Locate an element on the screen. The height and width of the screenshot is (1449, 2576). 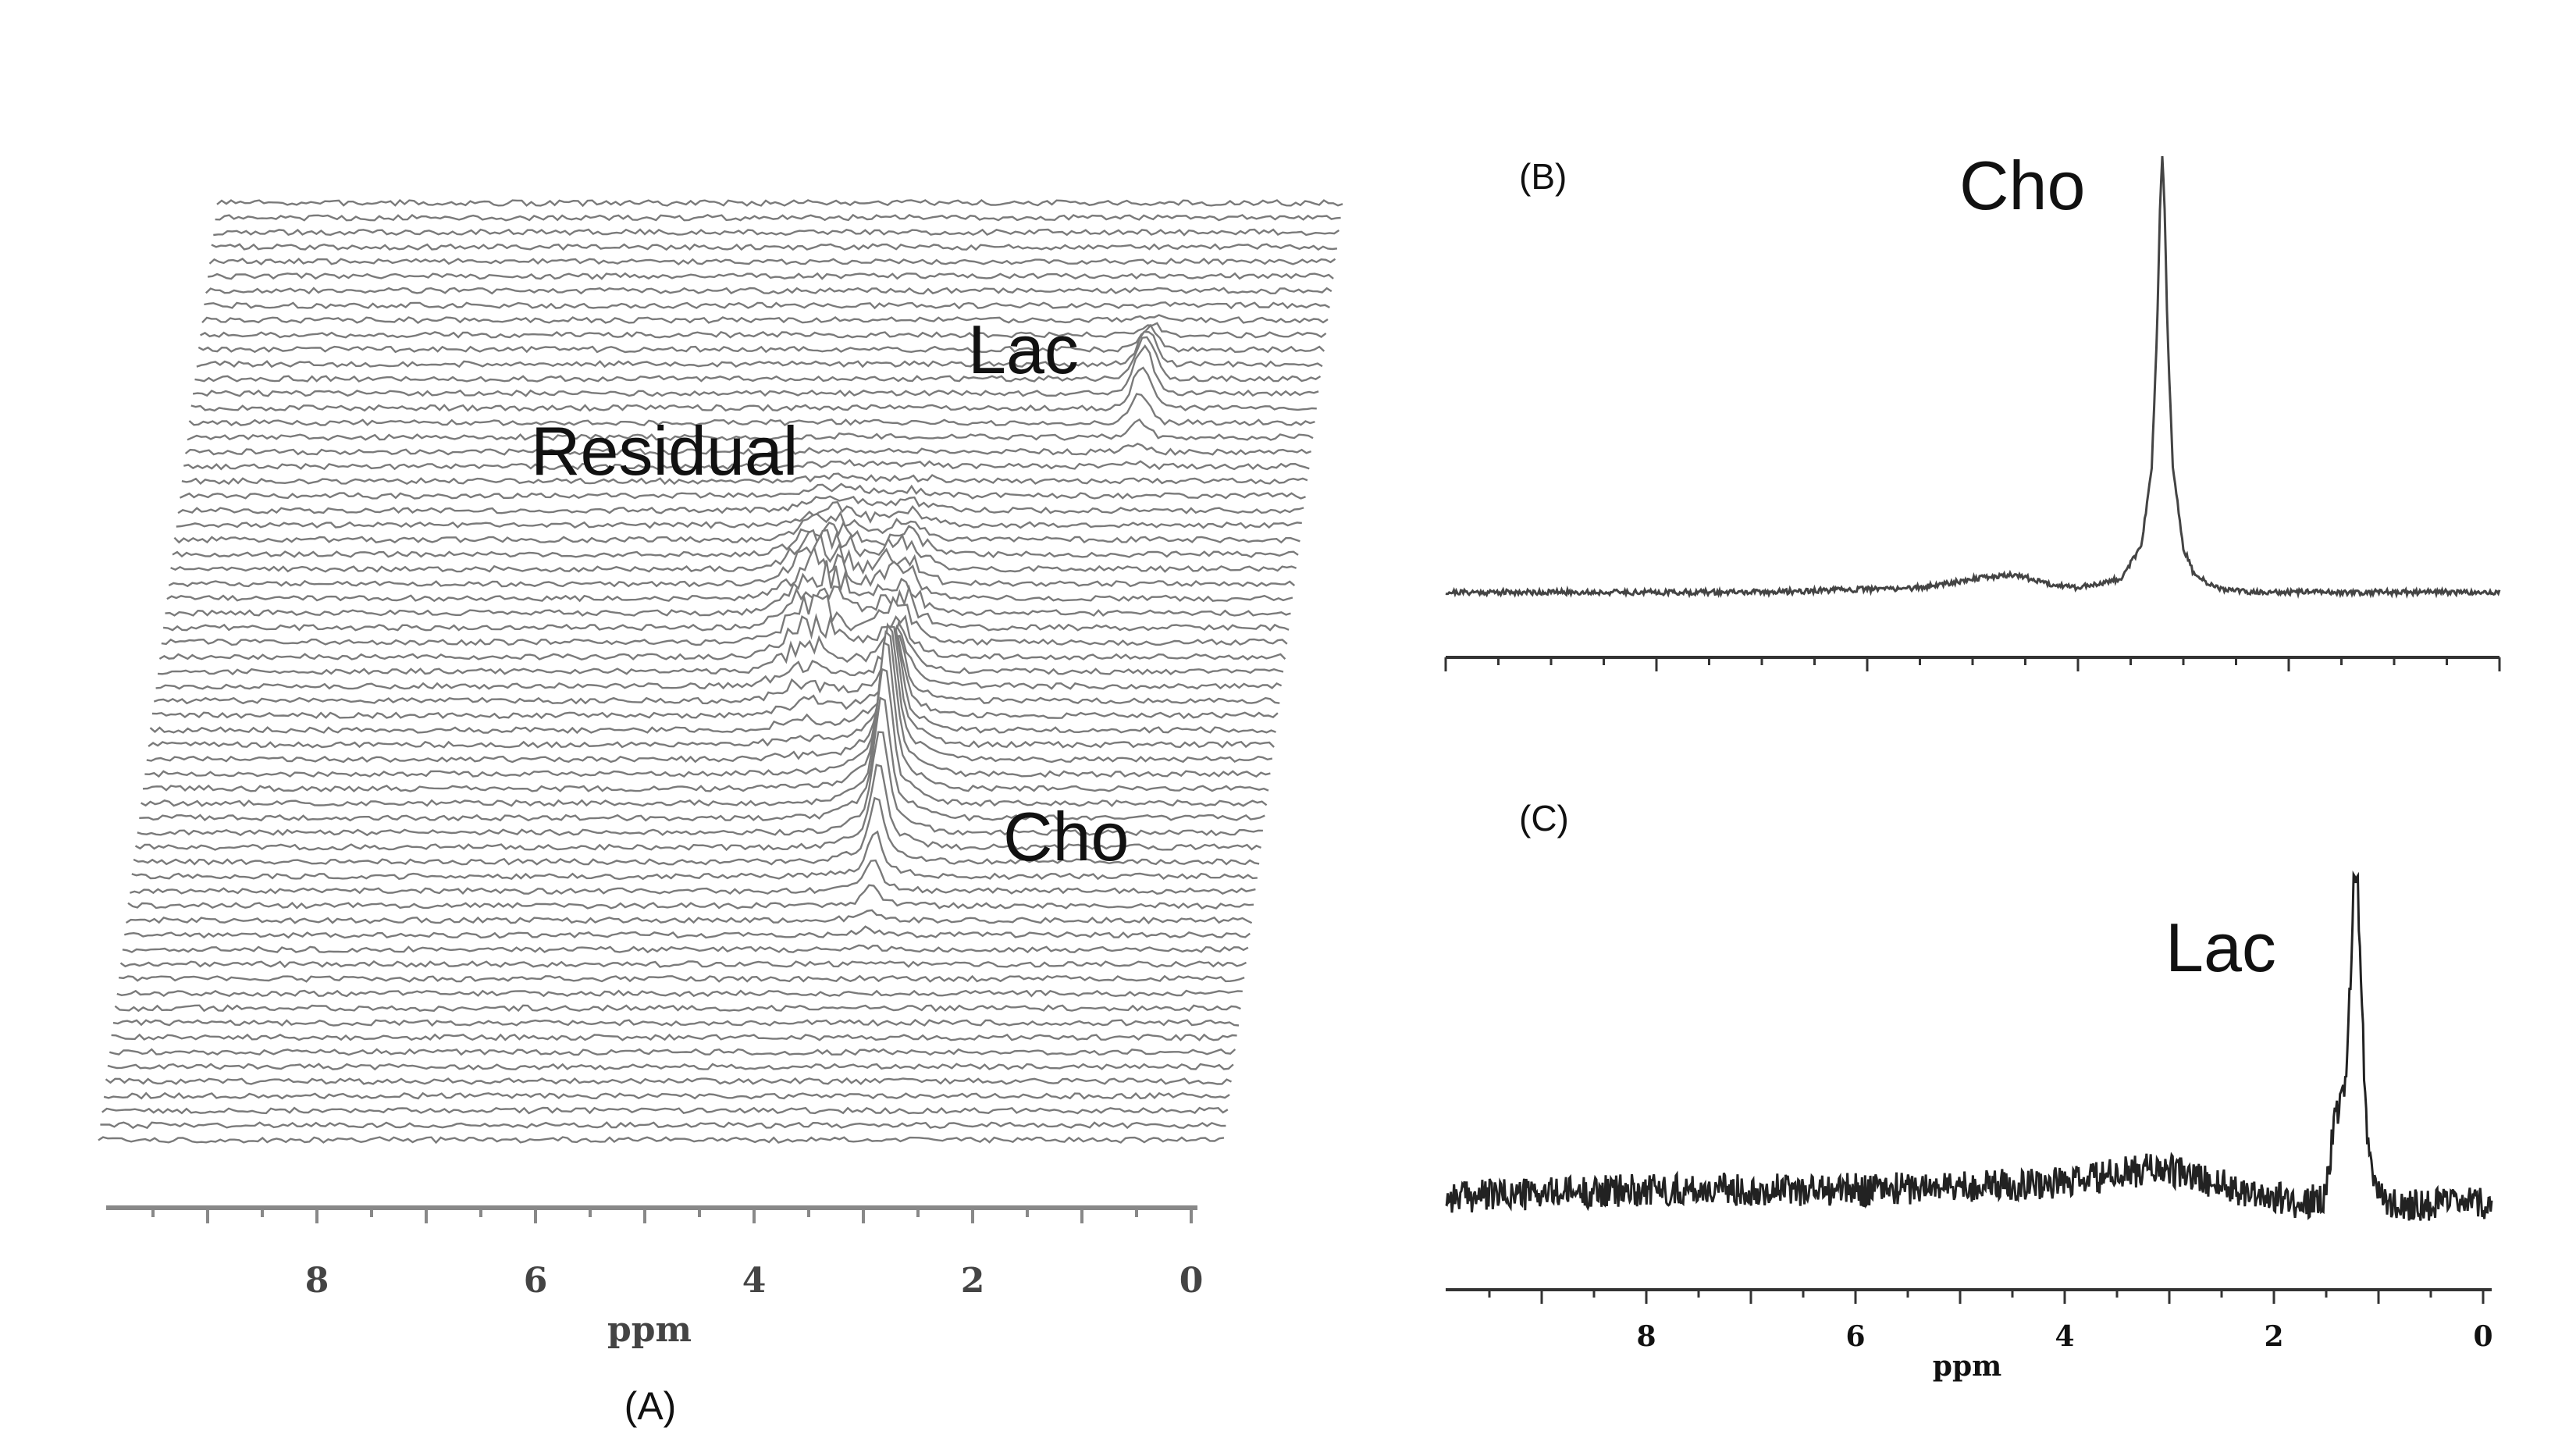
panel-a-tick-label: 4 is located at coordinates (754, 1281).